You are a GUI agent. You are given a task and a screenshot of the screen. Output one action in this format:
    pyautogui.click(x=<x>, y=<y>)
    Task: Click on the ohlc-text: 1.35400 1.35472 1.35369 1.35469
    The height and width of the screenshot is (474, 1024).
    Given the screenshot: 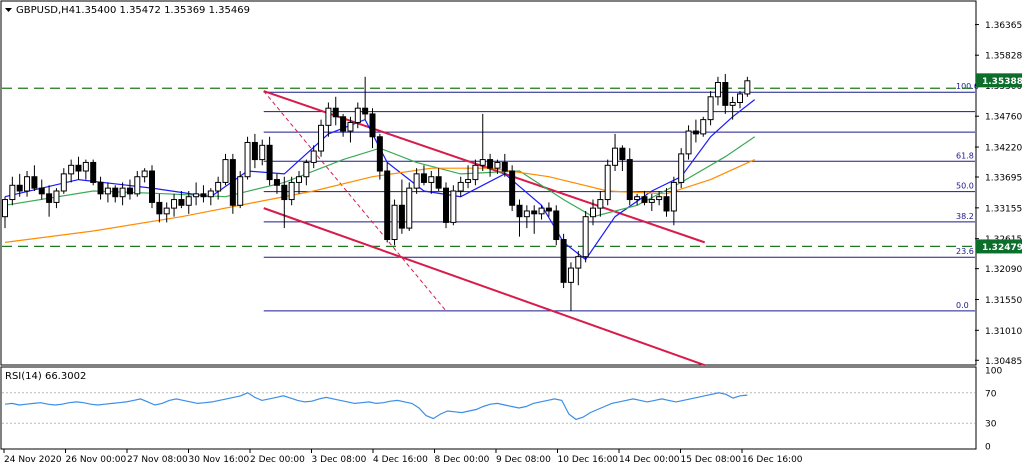 What is the action you would take?
    pyautogui.click(x=162, y=10)
    